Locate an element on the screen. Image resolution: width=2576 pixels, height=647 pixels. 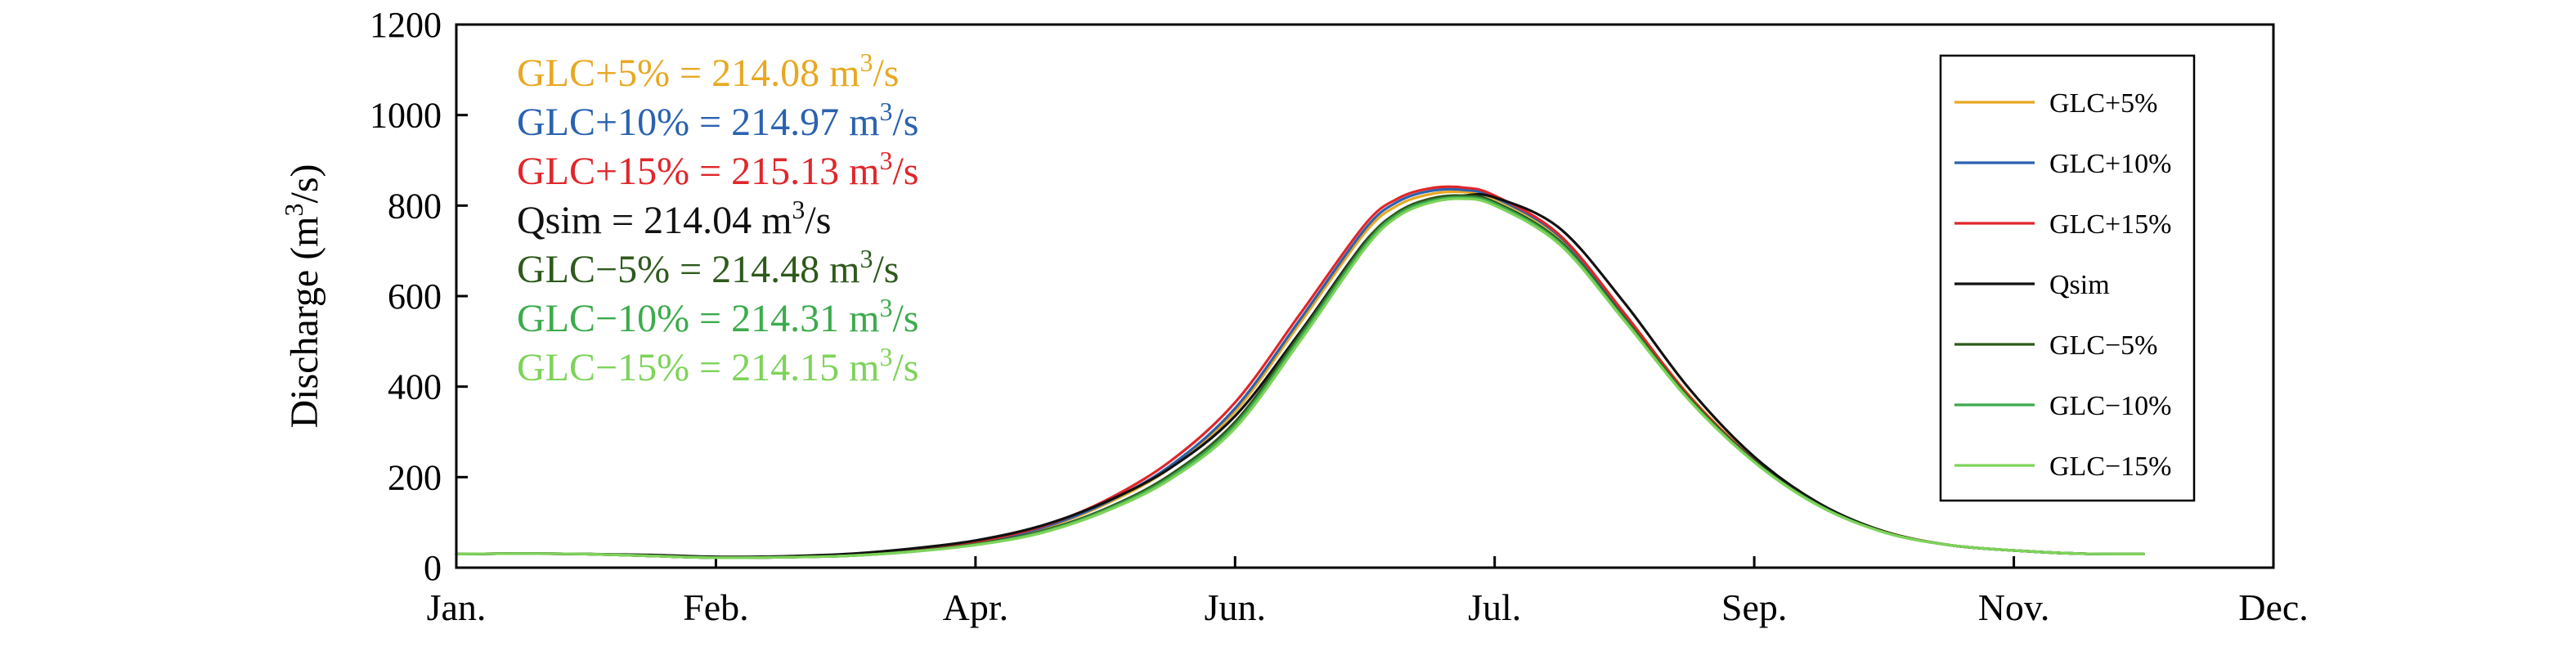
x-tick-label: Jan. is located at coordinates (457, 607).